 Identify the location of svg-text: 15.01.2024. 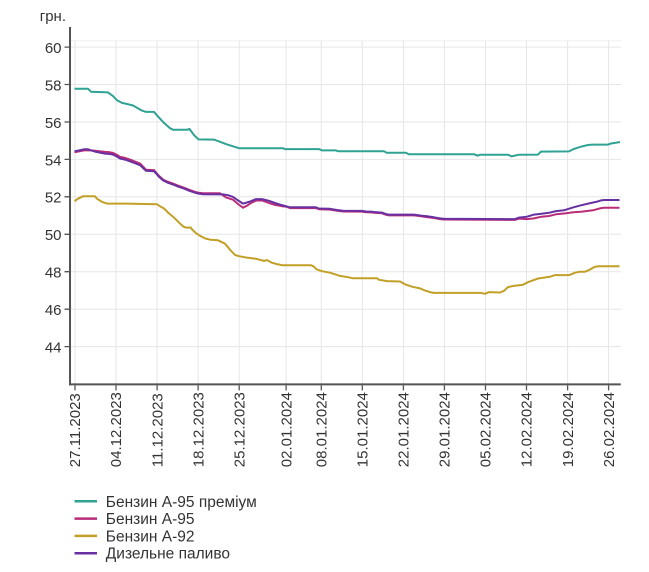
(363, 429).